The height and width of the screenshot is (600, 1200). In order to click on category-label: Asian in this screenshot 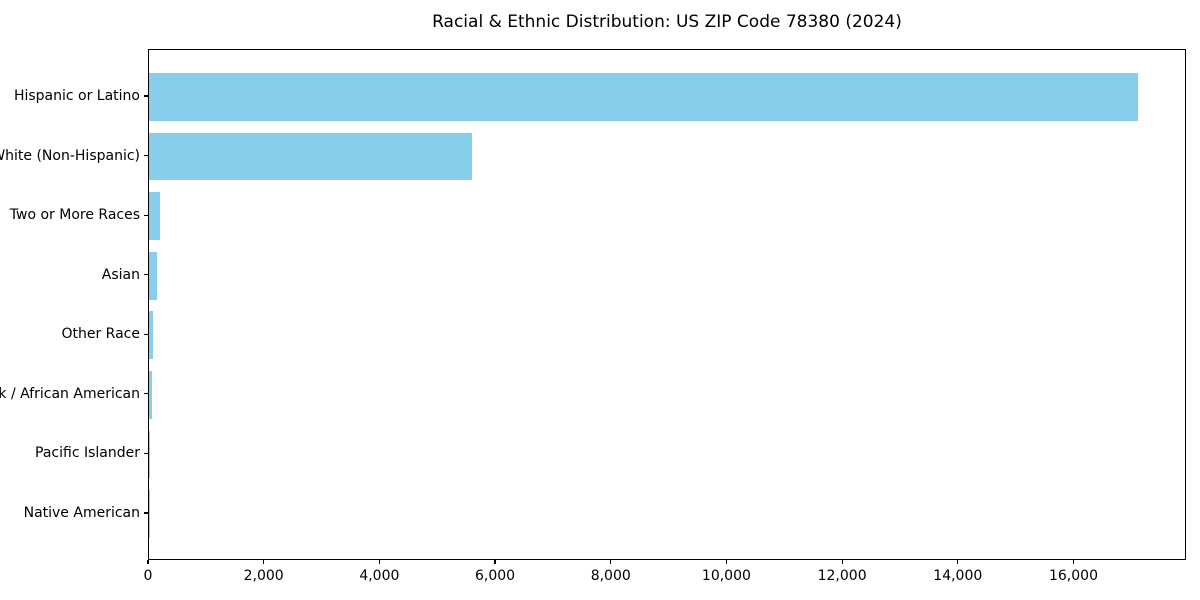, I will do `click(120, 274)`.